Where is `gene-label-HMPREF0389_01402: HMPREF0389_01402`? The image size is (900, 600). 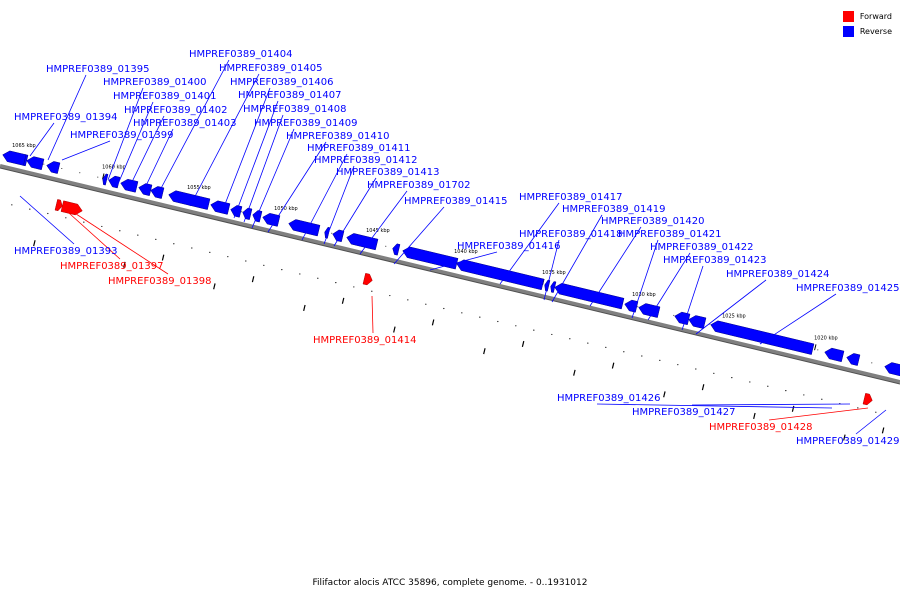 gene-label-HMPREF0389_01402: HMPREF0389_01402 is located at coordinates (175, 110).